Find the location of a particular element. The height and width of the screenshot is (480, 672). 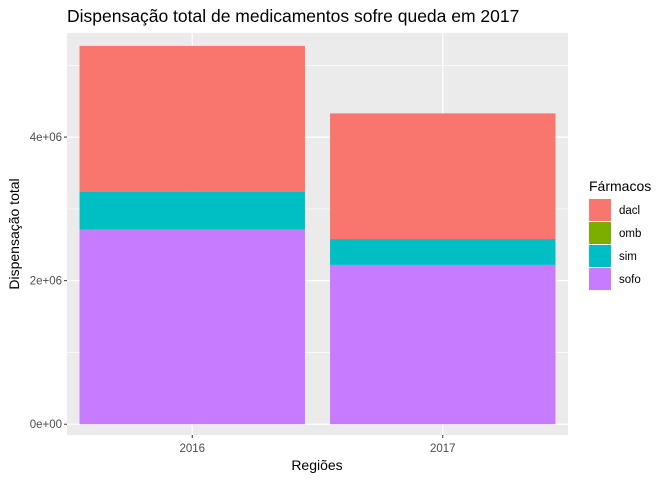

legend: Fármacos dacl omb sim sofo is located at coordinates (620, 234).